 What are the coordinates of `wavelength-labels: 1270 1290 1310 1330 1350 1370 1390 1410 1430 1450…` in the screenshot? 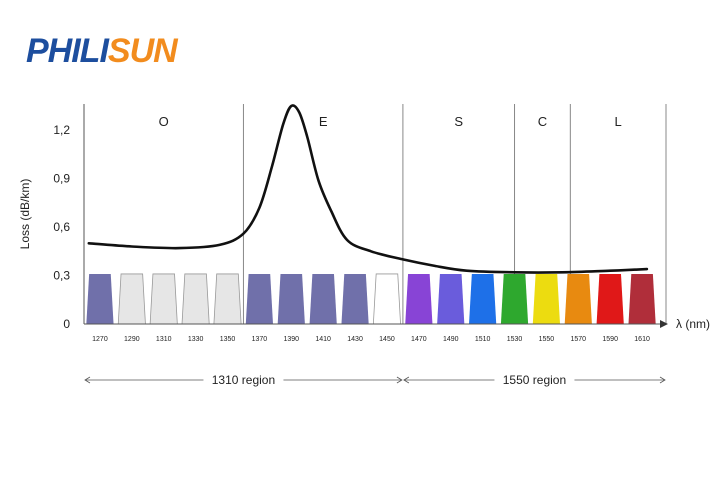 It's located at (371, 339).